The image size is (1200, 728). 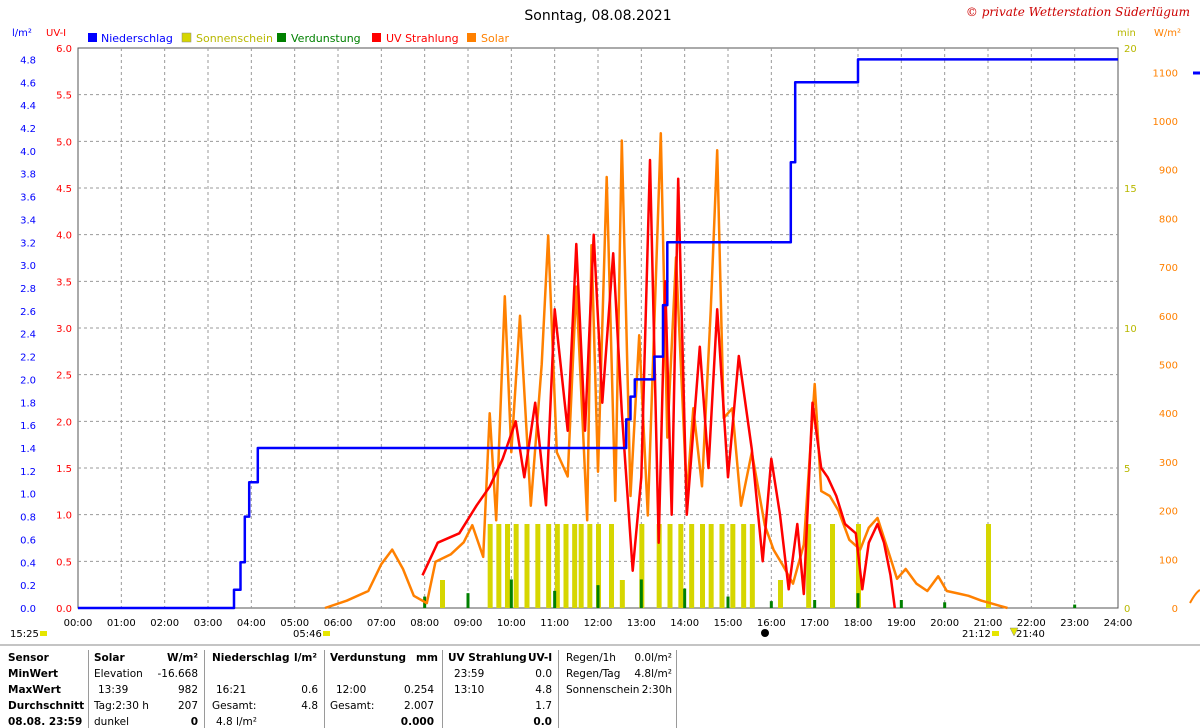 What do you see at coordinates (78, 623) in the screenshot?
I see `x-tick-label: 00:00` at bounding box center [78, 623].